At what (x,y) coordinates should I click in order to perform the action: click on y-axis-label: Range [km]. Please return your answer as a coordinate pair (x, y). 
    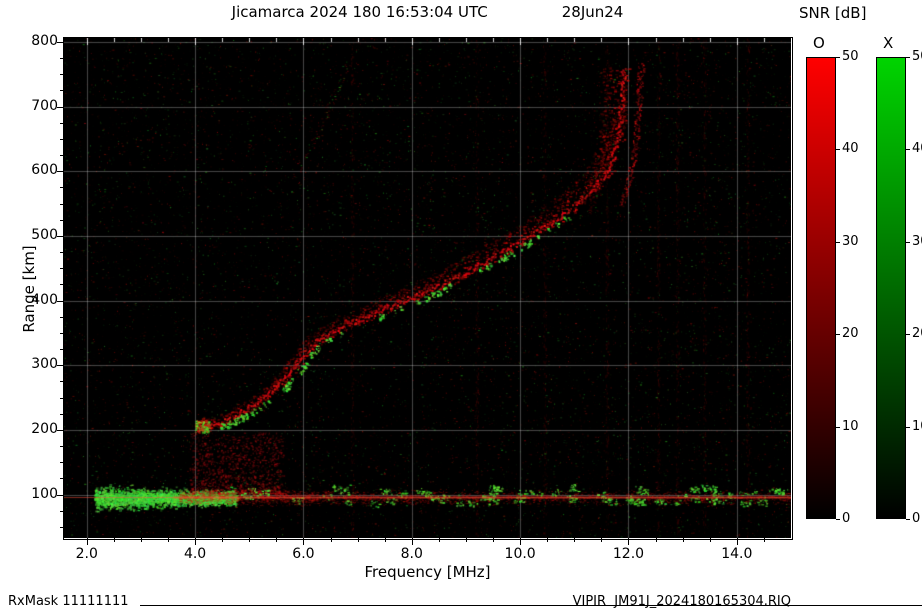
    Looking at the image, I should click on (29, 289).